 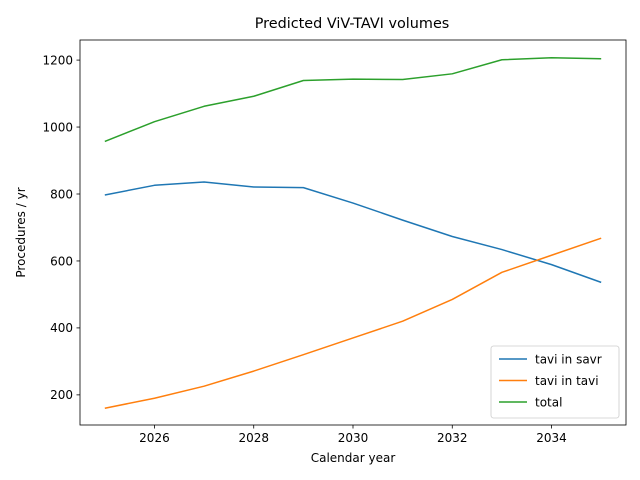 What do you see at coordinates (452, 438) in the screenshot?
I see `x-tick-label: 2032` at bounding box center [452, 438].